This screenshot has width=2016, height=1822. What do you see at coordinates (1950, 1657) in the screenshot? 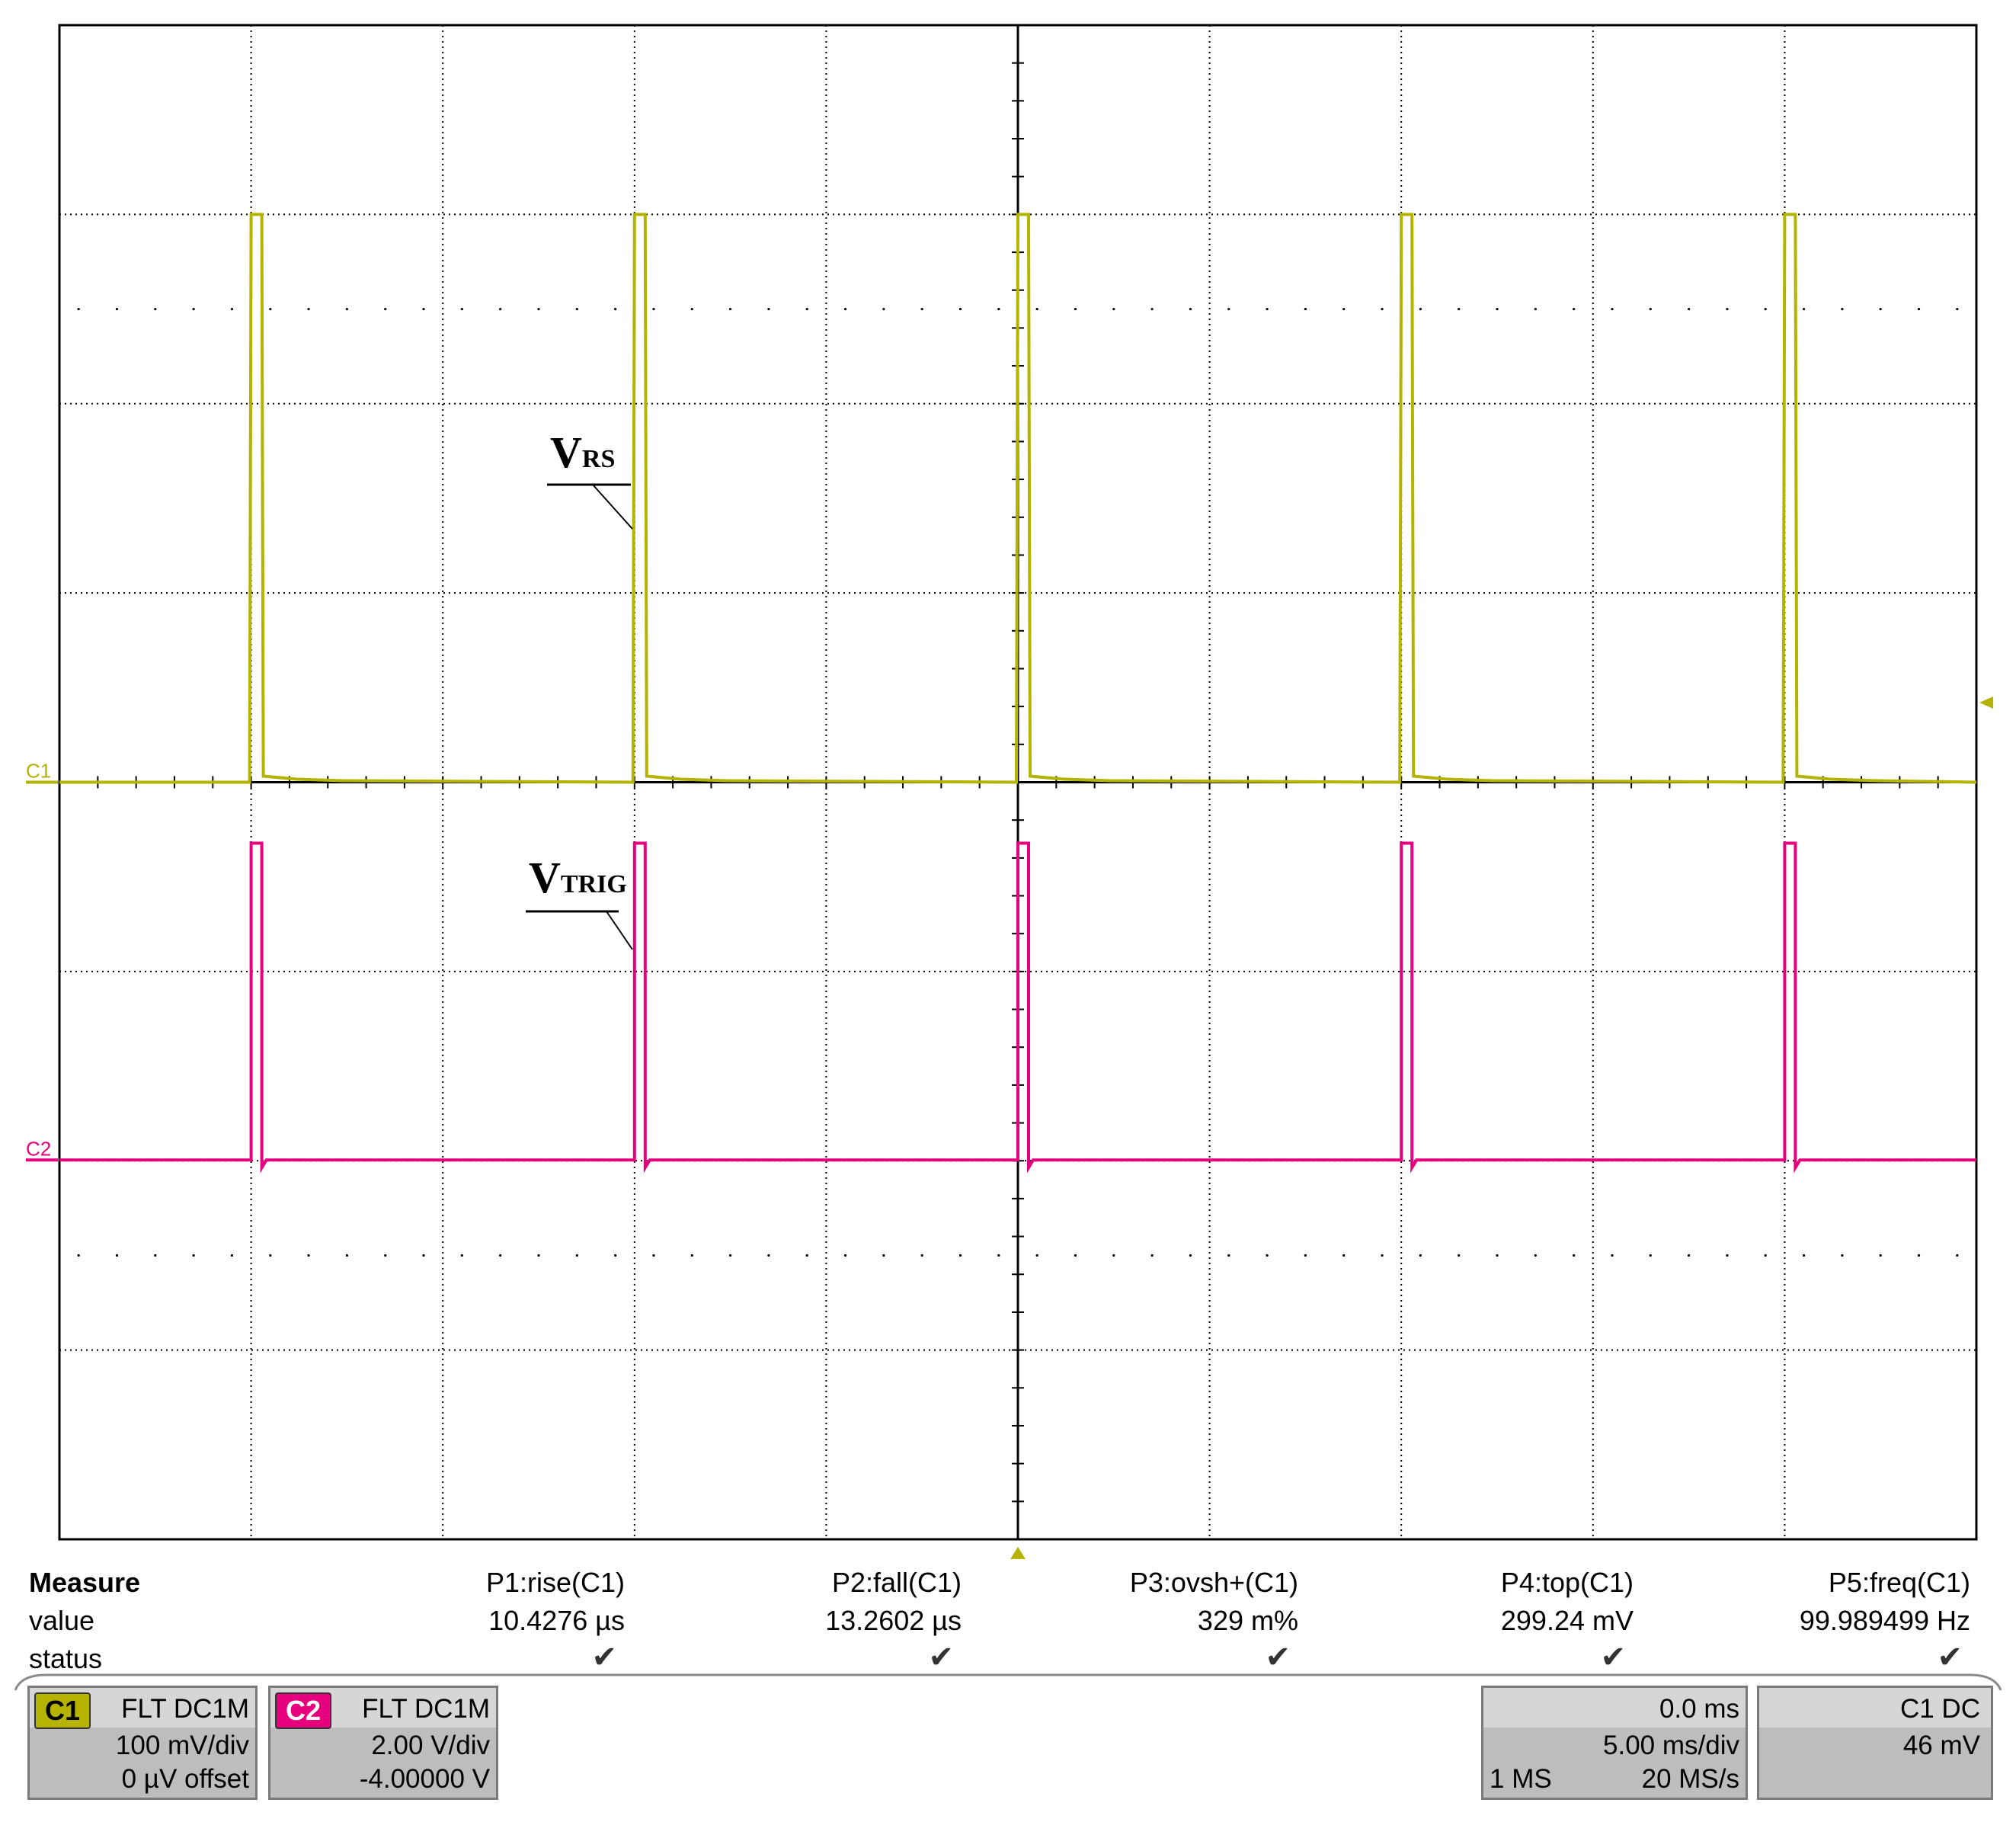
I see `param-p5-status-icon: ✔` at bounding box center [1950, 1657].